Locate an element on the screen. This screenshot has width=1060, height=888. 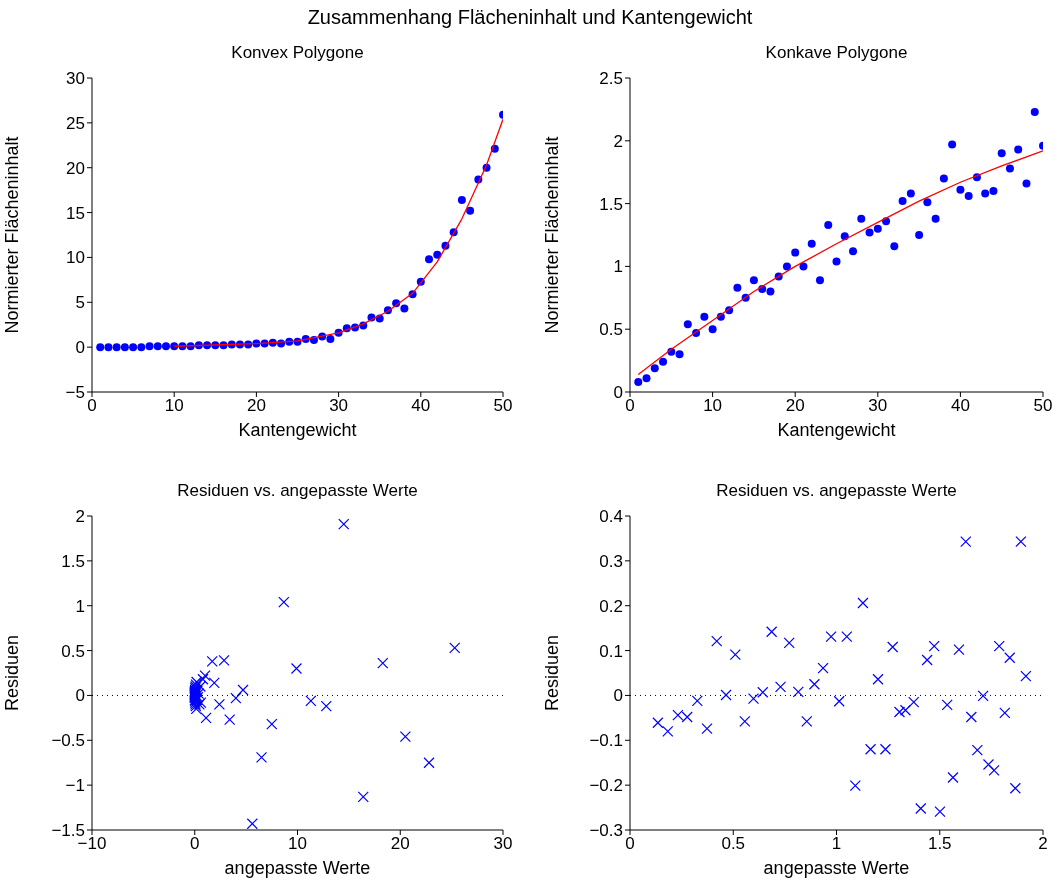
x-tick-label: 0.5 is located at coordinates (733, 844).